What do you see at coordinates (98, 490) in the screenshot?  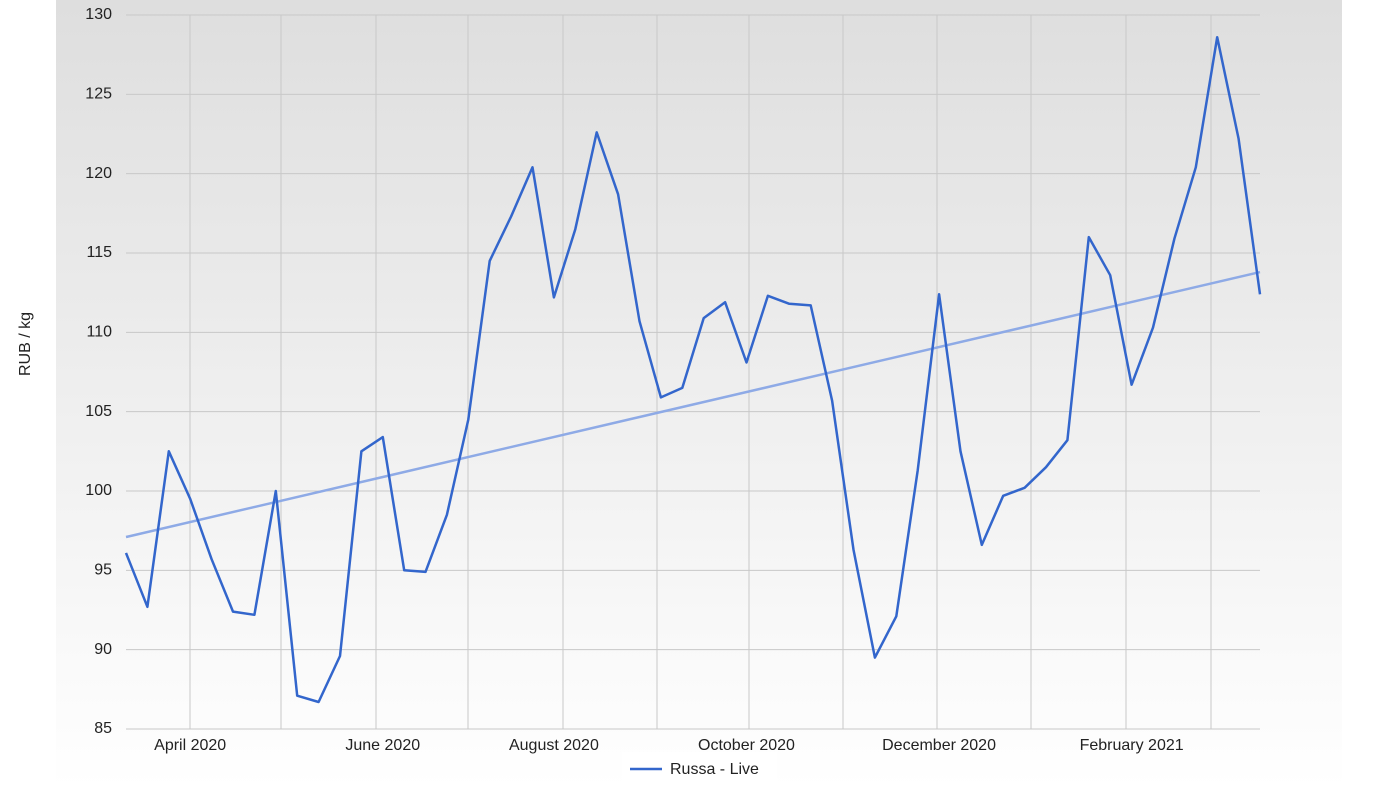 I see `y-tick-label: 100` at bounding box center [98, 490].